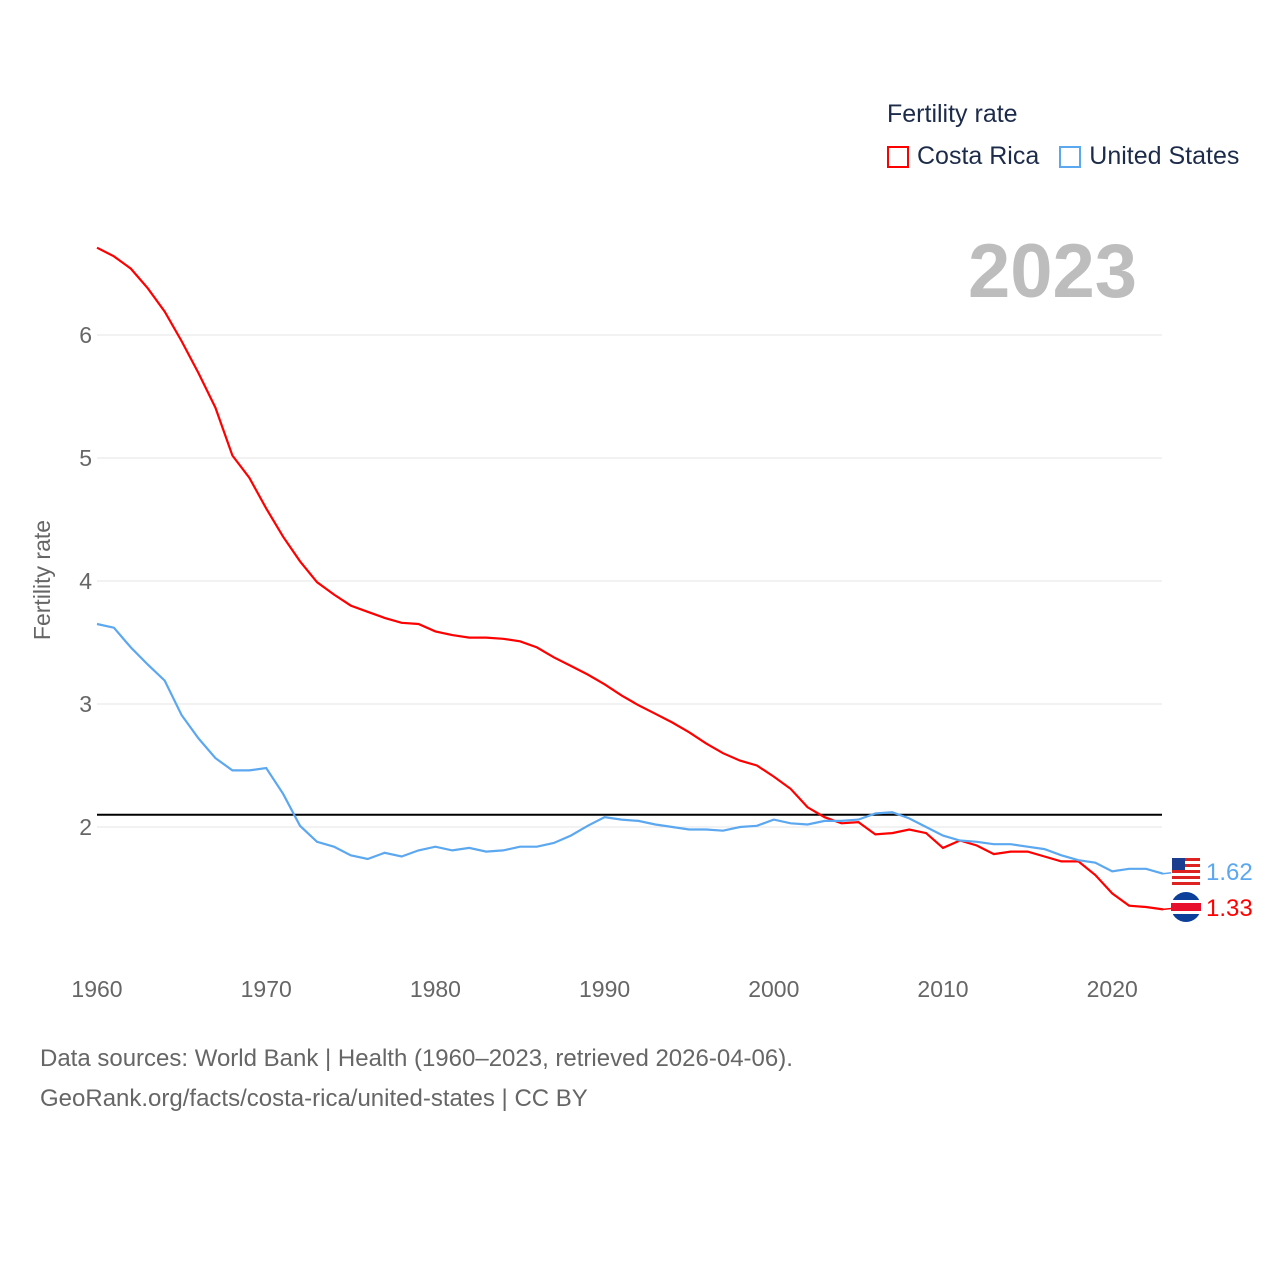 Image resolution: width=1280 pixels, height=1280 pixels. What do you see at coordinates (96, 989) in the screenshot?
I see `x-tick-label: 1960` at bounding box center [96, 989].